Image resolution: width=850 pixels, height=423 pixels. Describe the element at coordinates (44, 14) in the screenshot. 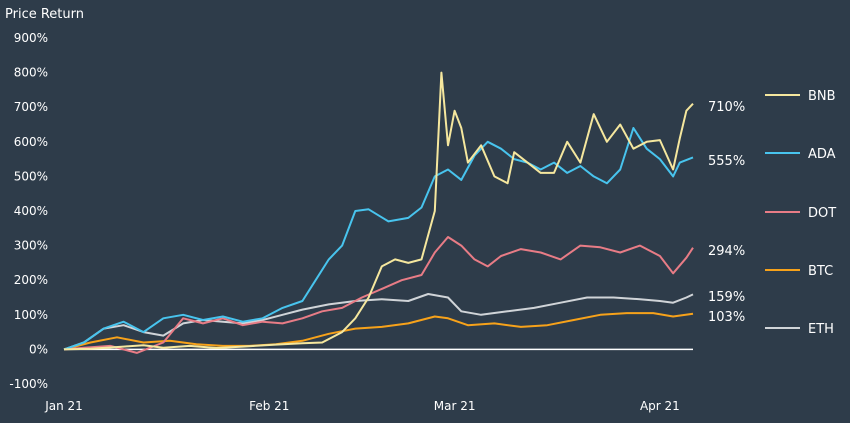

I see `chart-title: Price Return` at that location.